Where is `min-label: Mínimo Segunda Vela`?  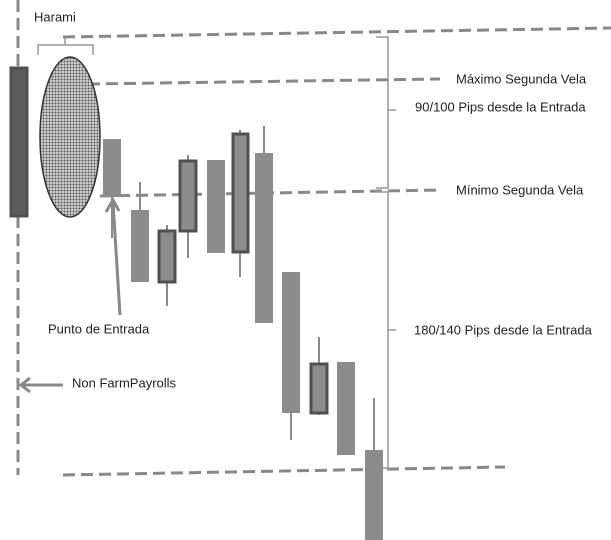
min-label: Mínimo Segunda Vela is located at coordinates (520, 189).